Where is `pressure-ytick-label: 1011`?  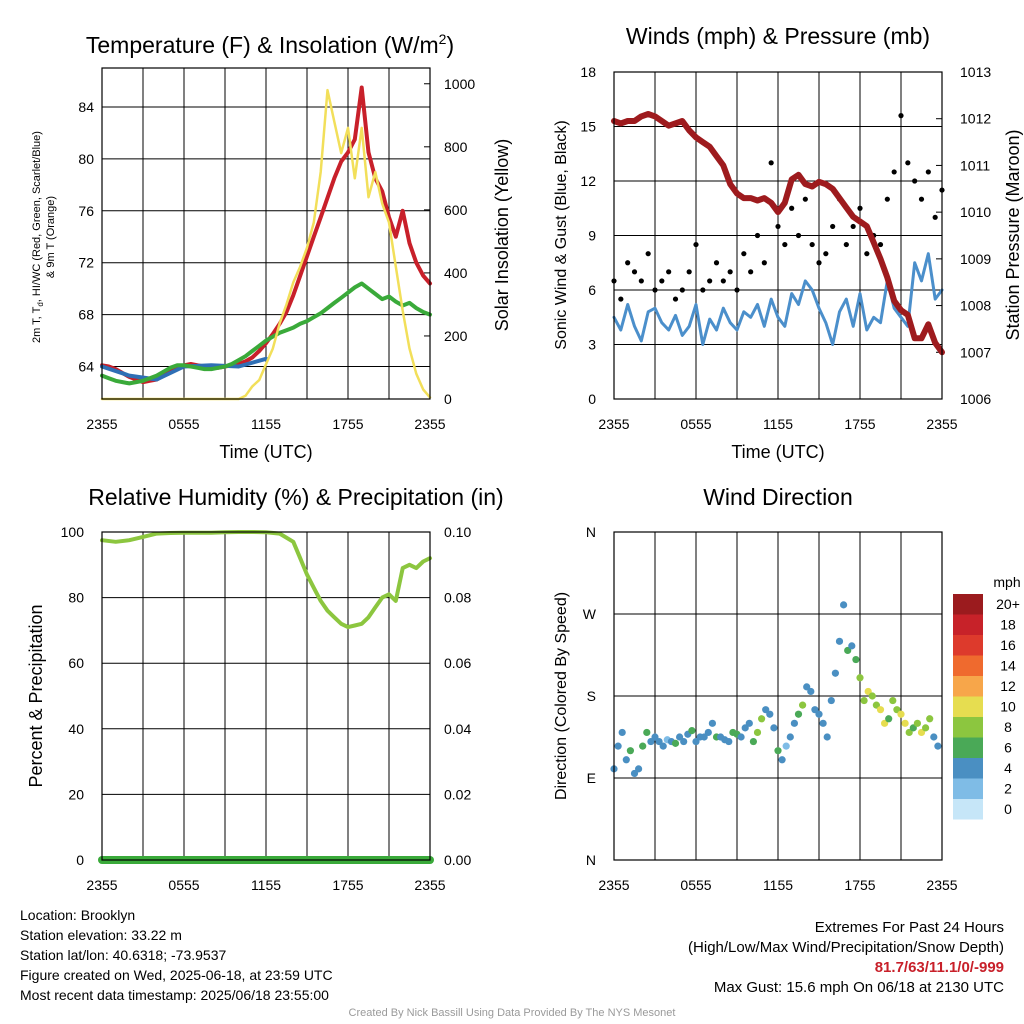
pressure-ytick-label: 1011 is located at coordinates (975, 165).